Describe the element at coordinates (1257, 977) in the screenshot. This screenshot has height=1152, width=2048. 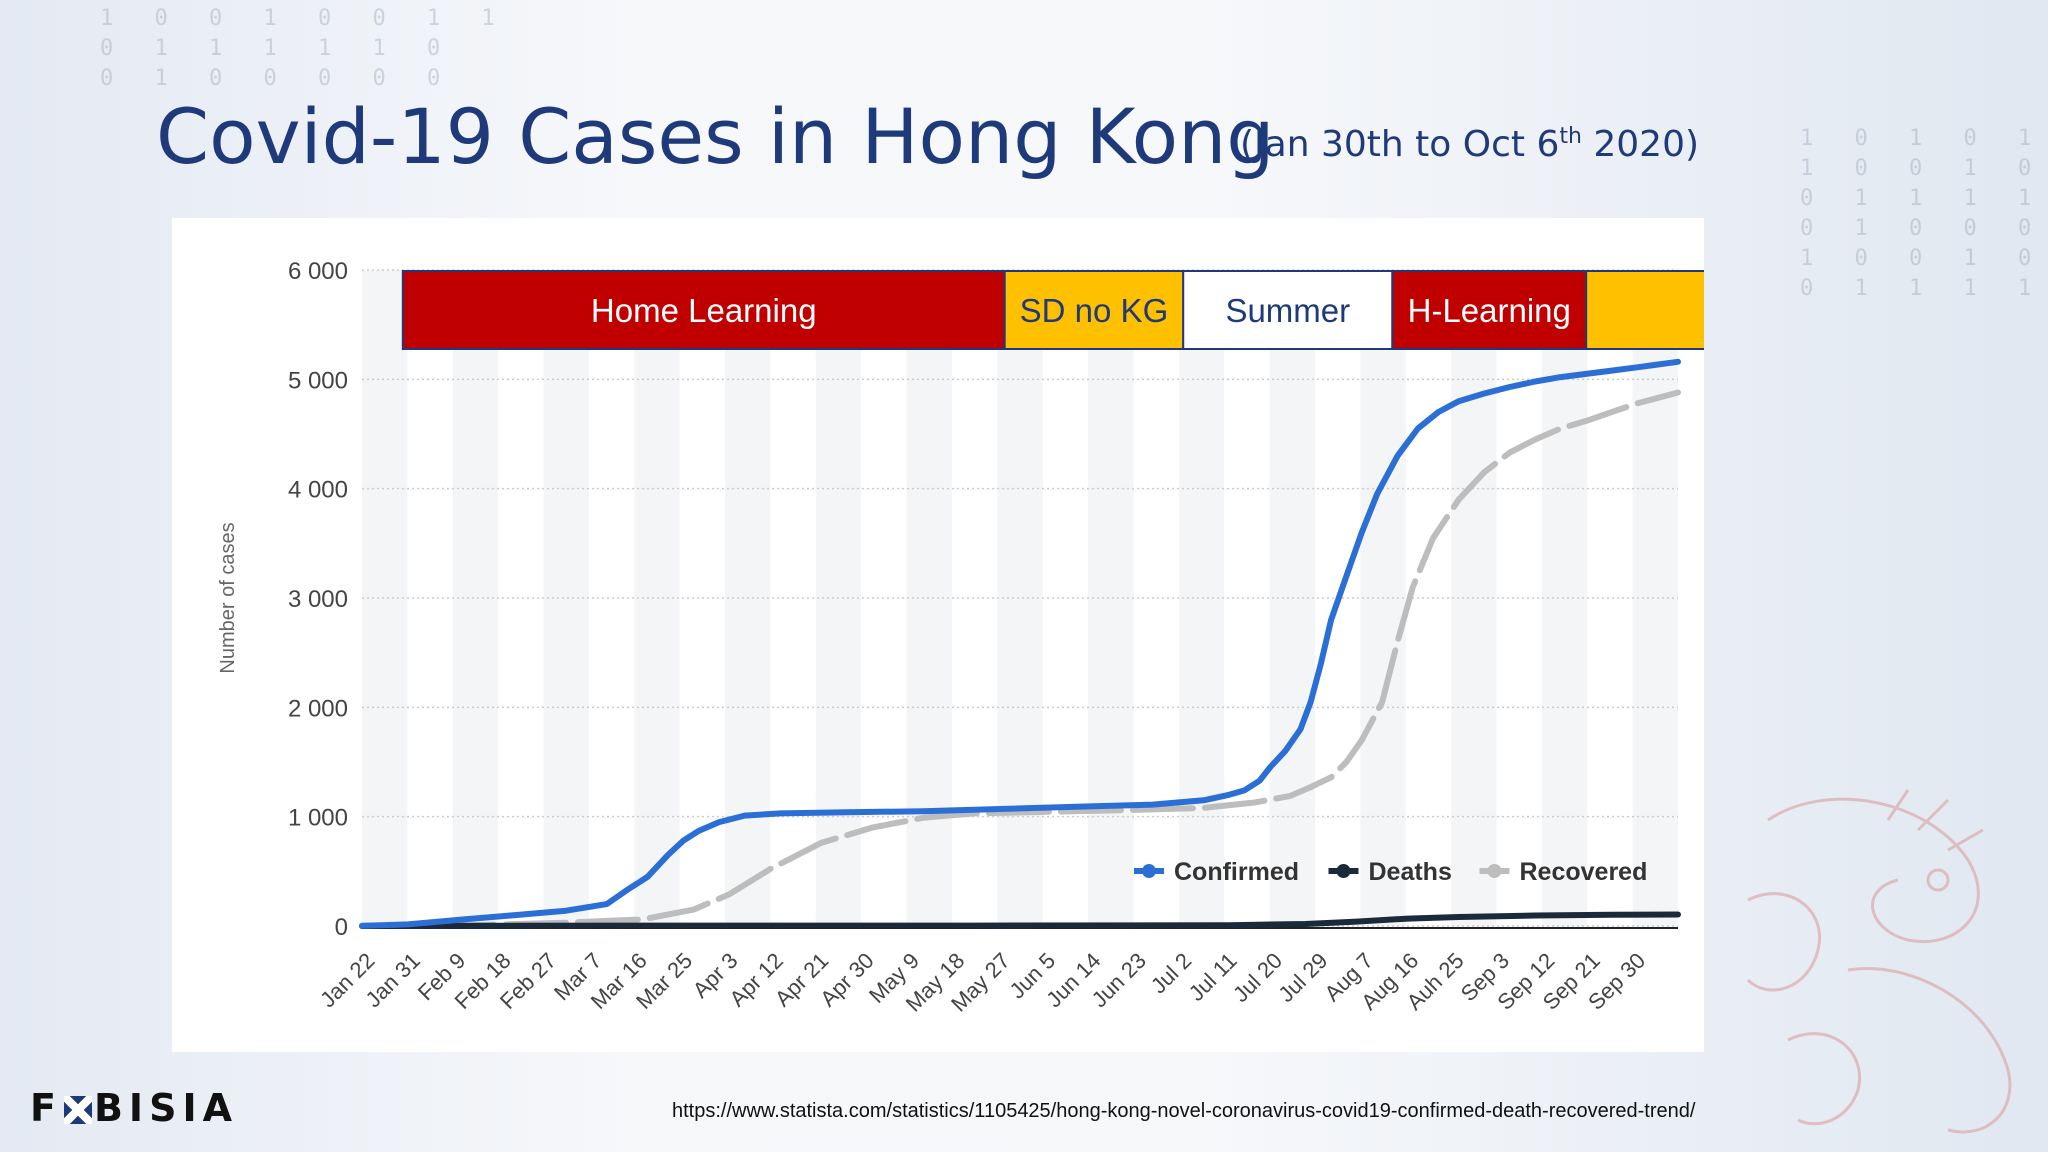
I see `x-tick-label: Jul 20` at that location.